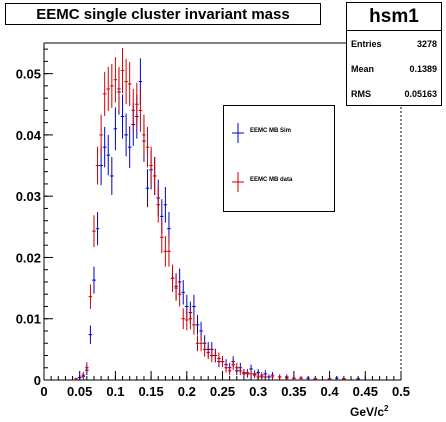 The width and height of the screenshot is (446, 422). I want to click on x-tick-label: 0.05, so click(79, 391).